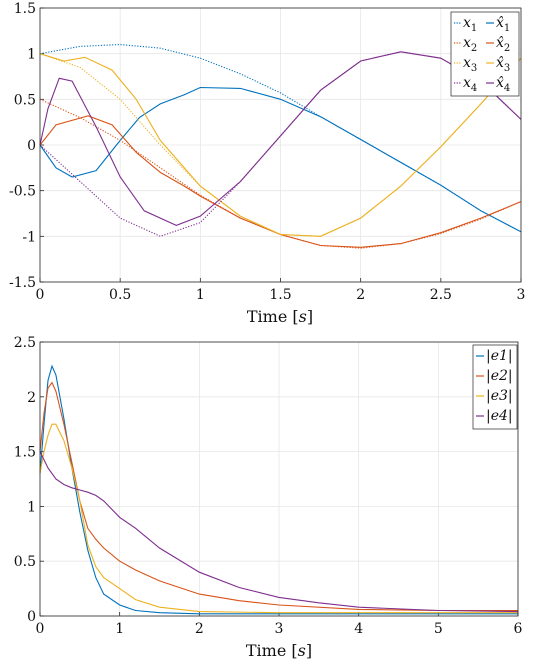 The image size is (537, 669). I want to click on legend-label: x3, so click(470, 64).